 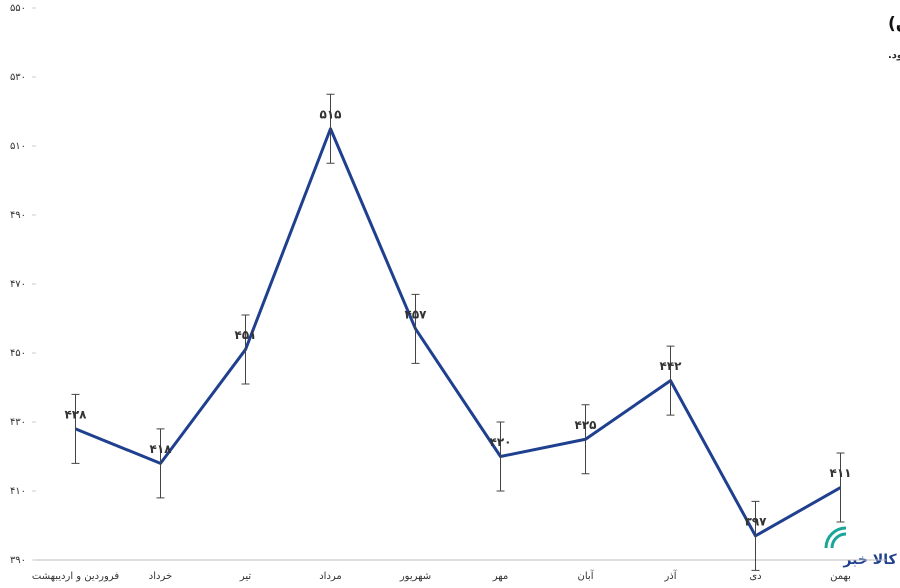 I want to click on y-tick-label: ۴۳۰, so click(x=18, y=422).